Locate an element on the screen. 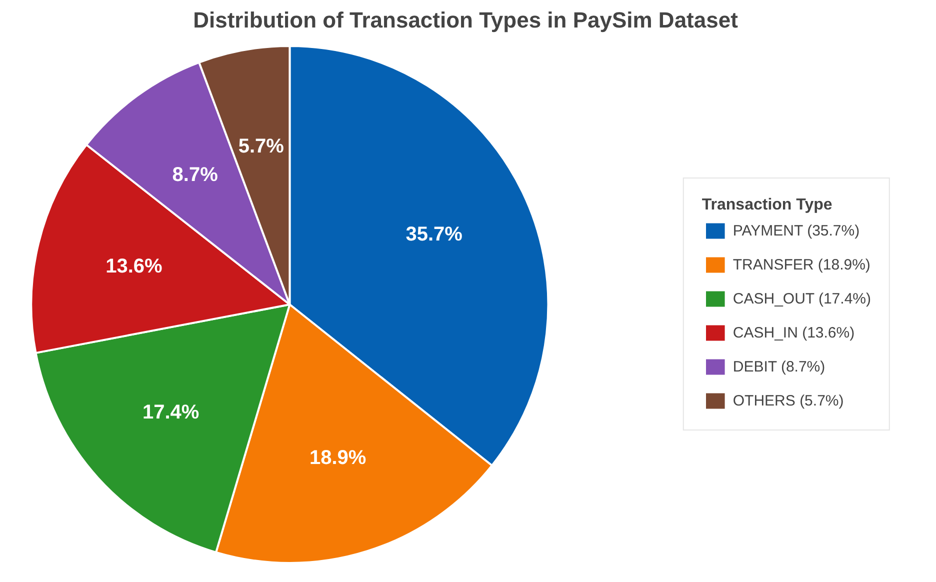 The width and height of the screenshot is (936, 582). legend-title: Transaction Type is located at coordinates (768, 205).